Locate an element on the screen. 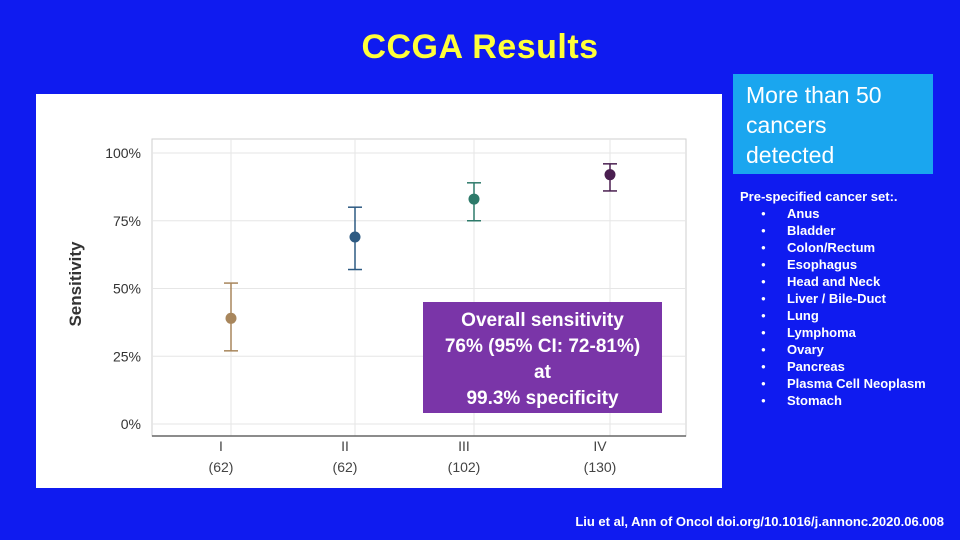  detected-line-2: cancers is located at coordinates (786, 125).